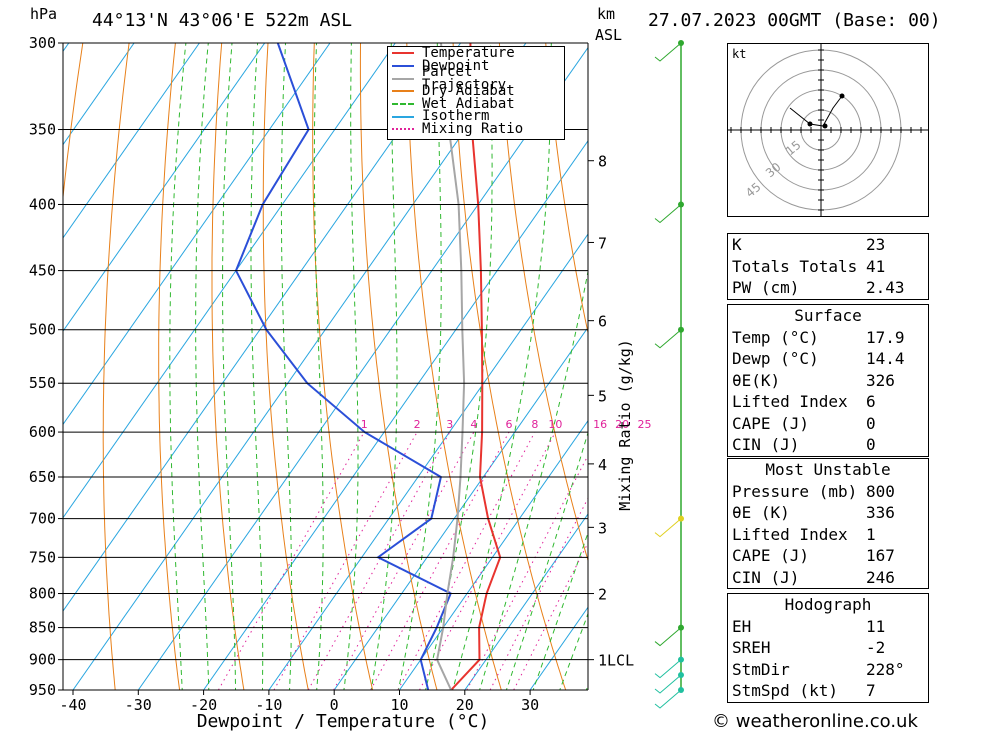 This screenshot has height=733, width=1000. What do you see at coordinates (42, 330) in the screenshot?
I see `pressure-tick-label: 500` at bounding box center [42, 330].